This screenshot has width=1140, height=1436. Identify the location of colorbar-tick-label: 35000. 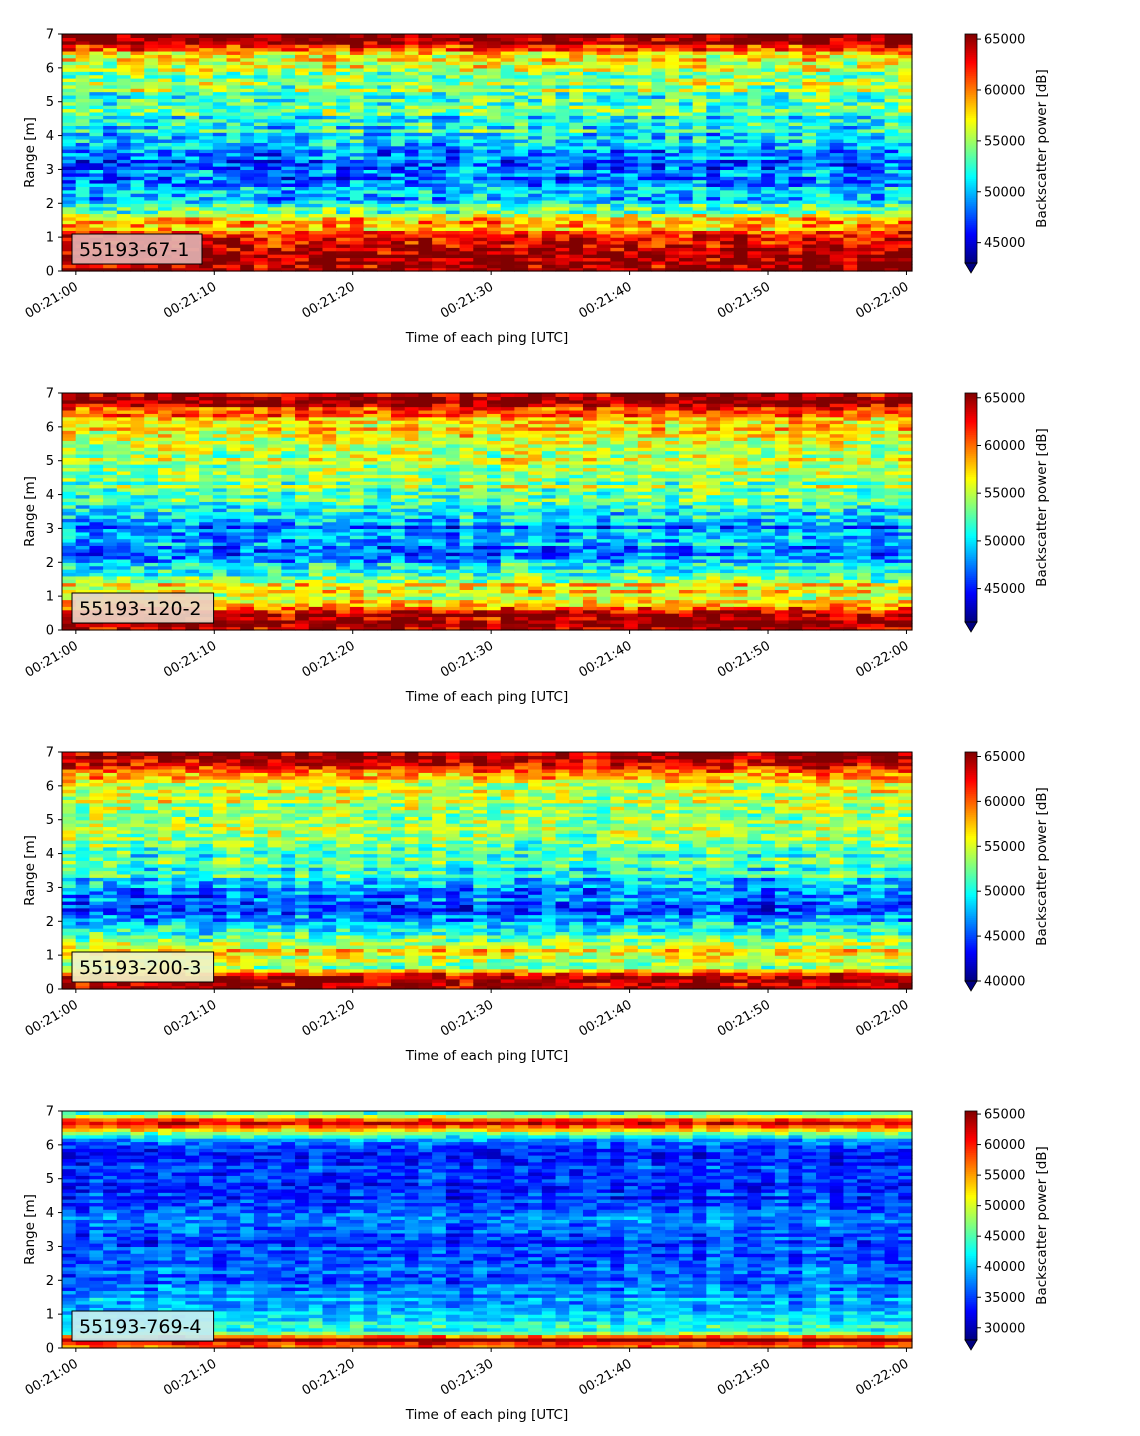
(1004, 1298).